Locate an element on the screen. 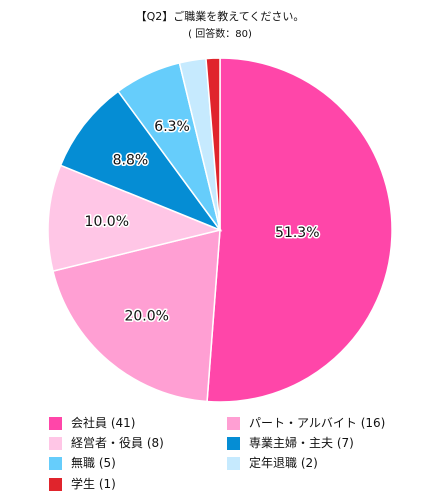  legend-item-retired: 定年退職 (2) is located at coordinates (272, 463).